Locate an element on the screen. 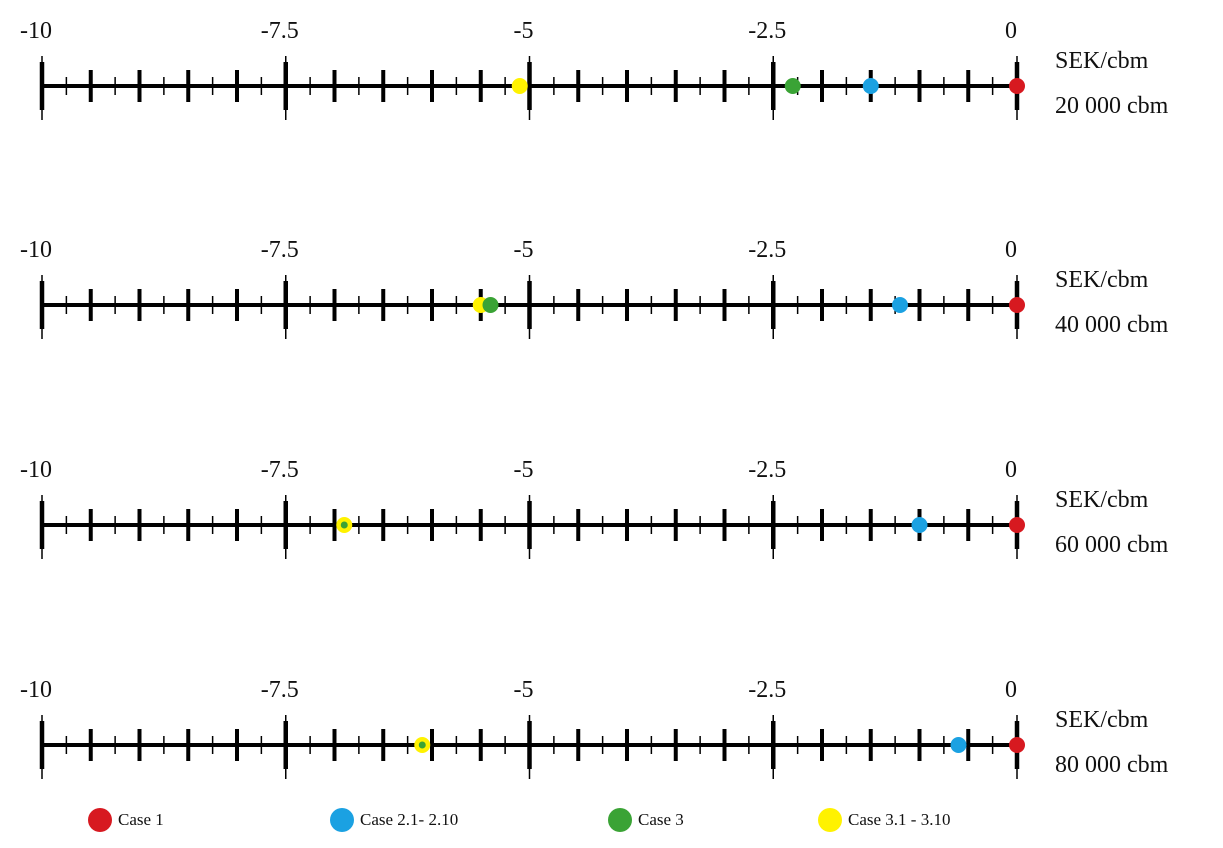 The width and height of the screenshot is (1223, 848). legend-label-case-2: Case 2.1- 2.10 is located at coordinates (409, 819).